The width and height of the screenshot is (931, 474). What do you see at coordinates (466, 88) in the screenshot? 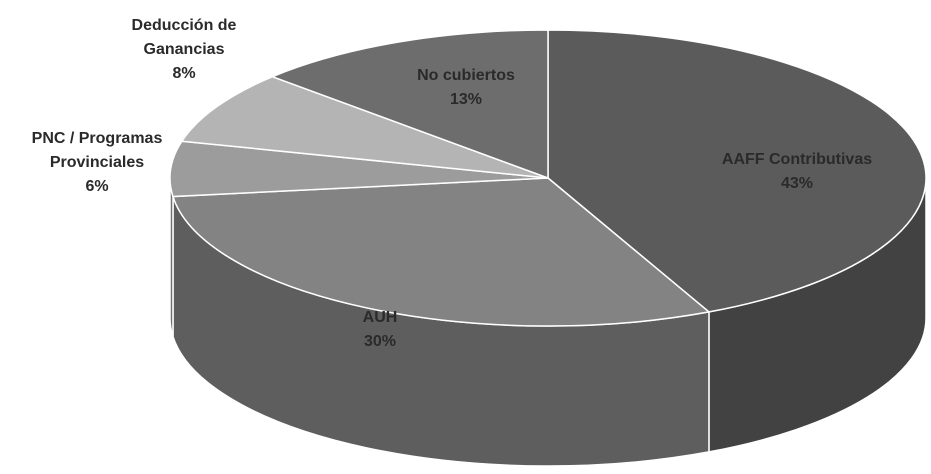
I see `data-label: No cubiertos 13%` at bounding box center [466, 88].